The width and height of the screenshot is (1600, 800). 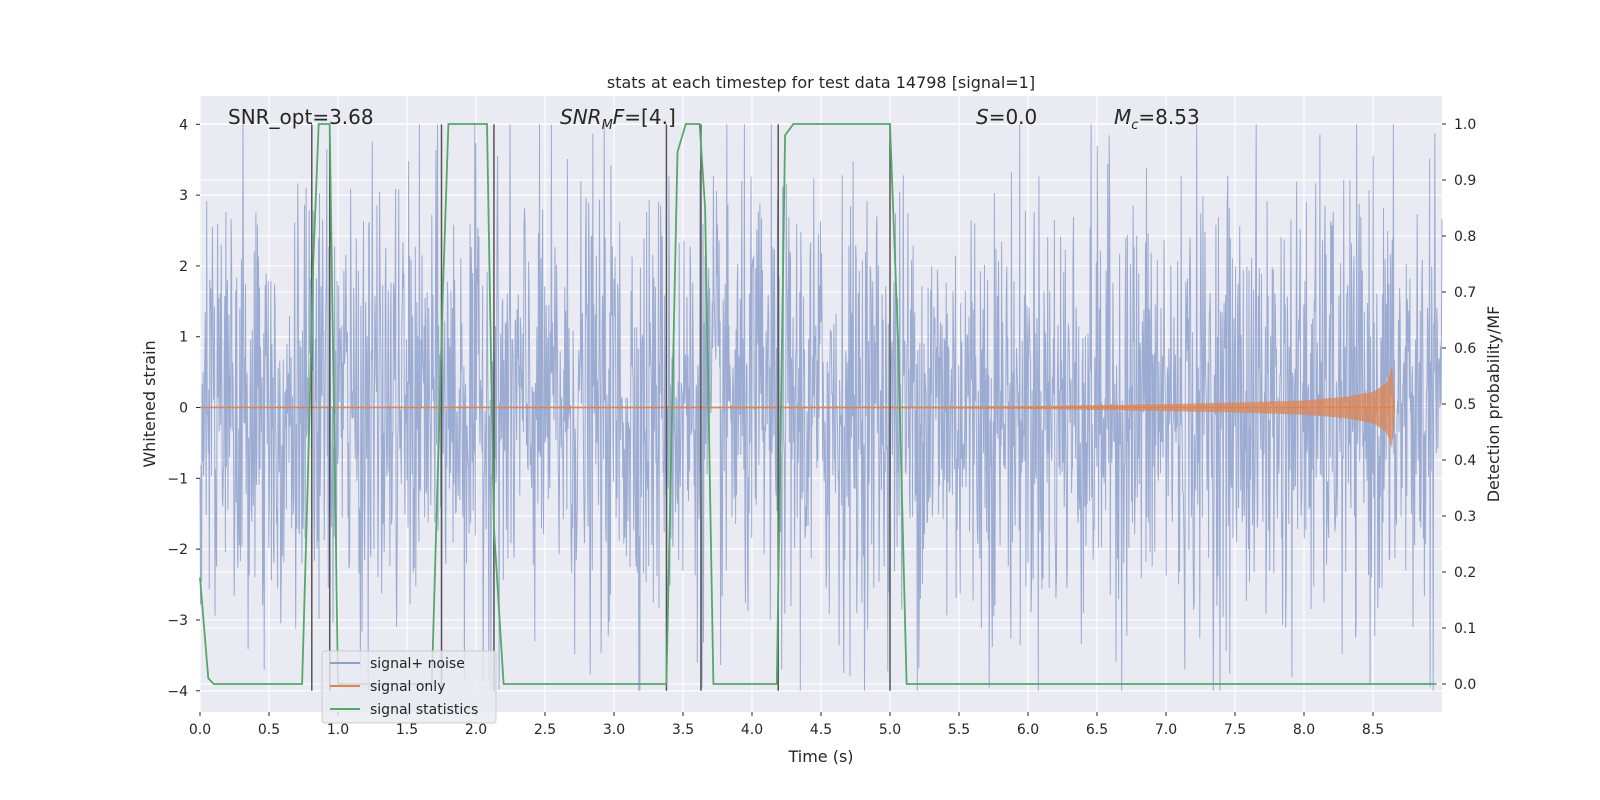 I want to click on legend-label-signal-only: signal only, so click(x=407, y=687).